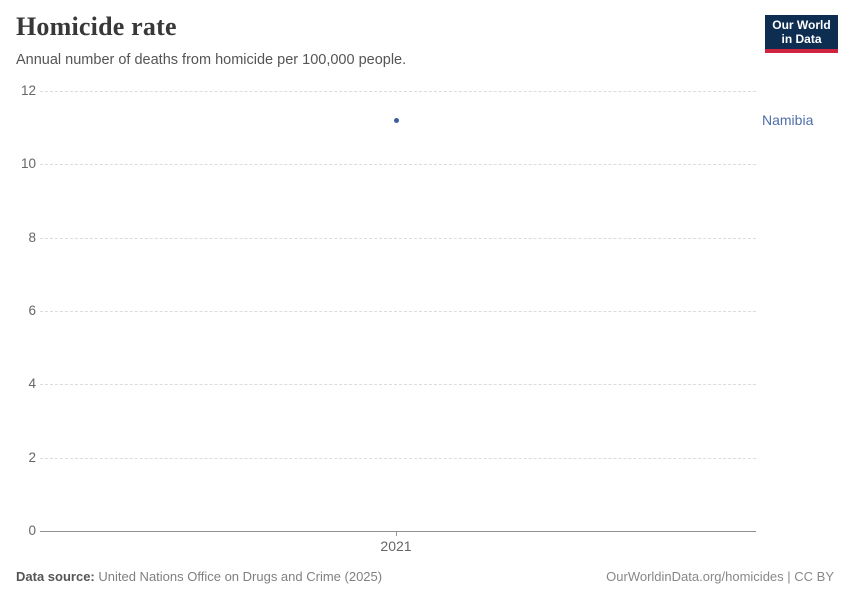  Describe the element at coordinates (32, 237) in the screenshot. I see `y-axis-tick-label: 8` at that location.